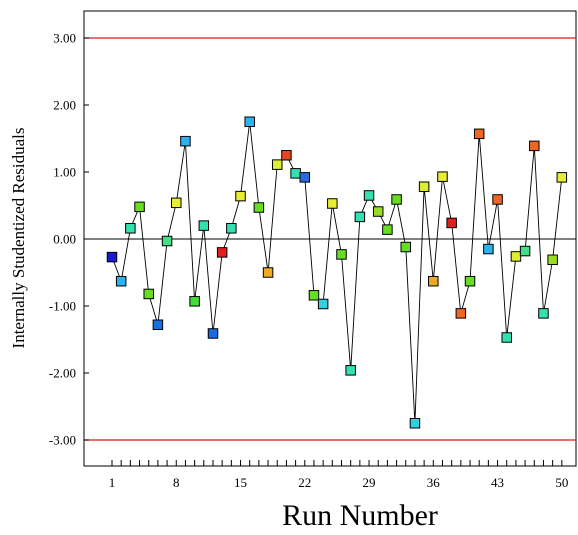 This screenshot has height=535, width=578. Describe the element at coordinates (369, 482) in the screenshot. I see `x-tick-label: 29` at that location.